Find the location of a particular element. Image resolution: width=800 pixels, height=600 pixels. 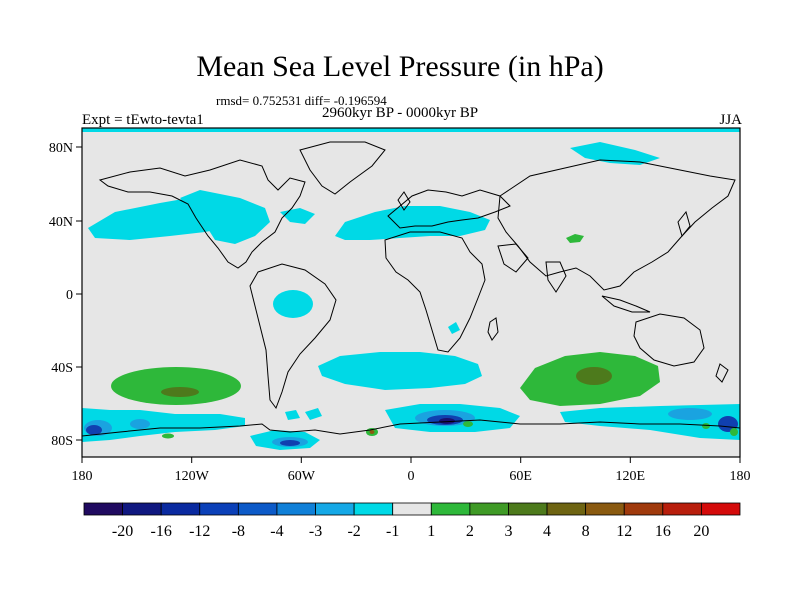

lon-label-120w: 120W is located at coordinates (192, 476).